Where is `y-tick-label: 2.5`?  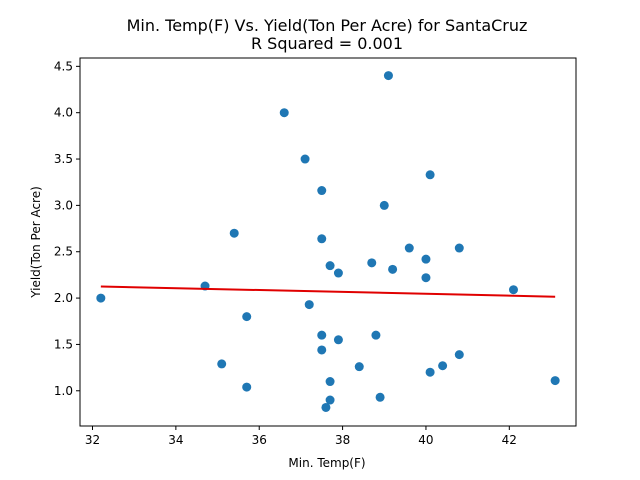
y-tick-label: 2.5 is located at coordinates (63, 252).